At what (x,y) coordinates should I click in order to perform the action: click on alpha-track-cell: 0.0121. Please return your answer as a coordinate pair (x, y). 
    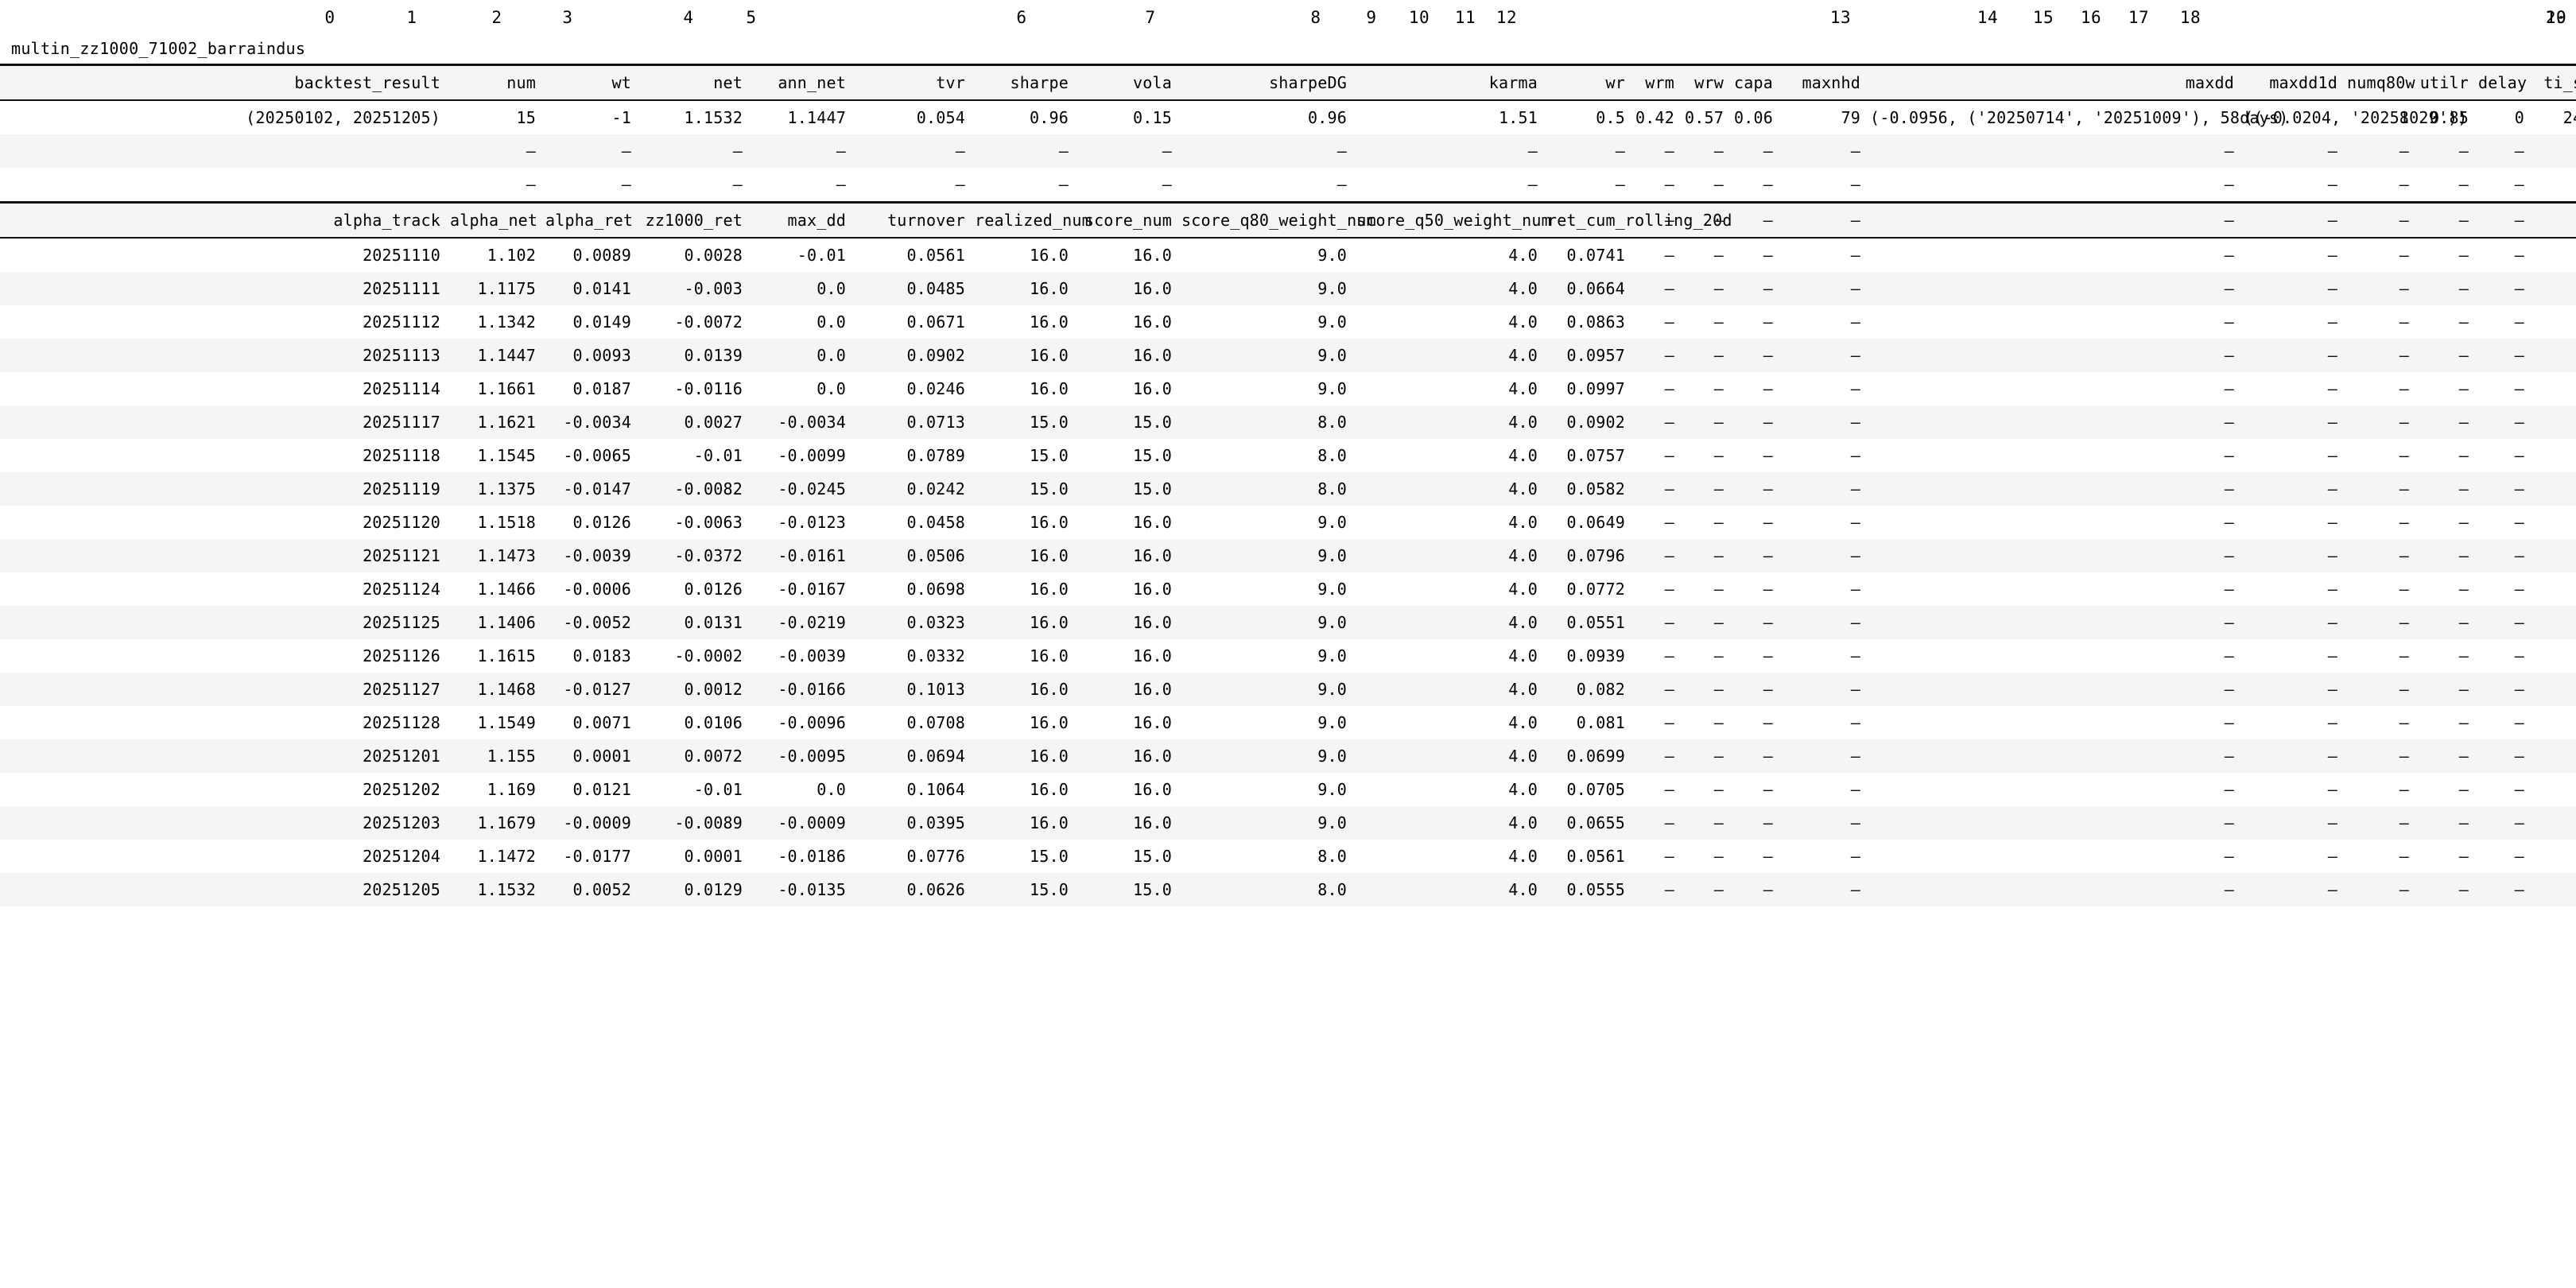
    Looking at the image, I should click on (602, 789).